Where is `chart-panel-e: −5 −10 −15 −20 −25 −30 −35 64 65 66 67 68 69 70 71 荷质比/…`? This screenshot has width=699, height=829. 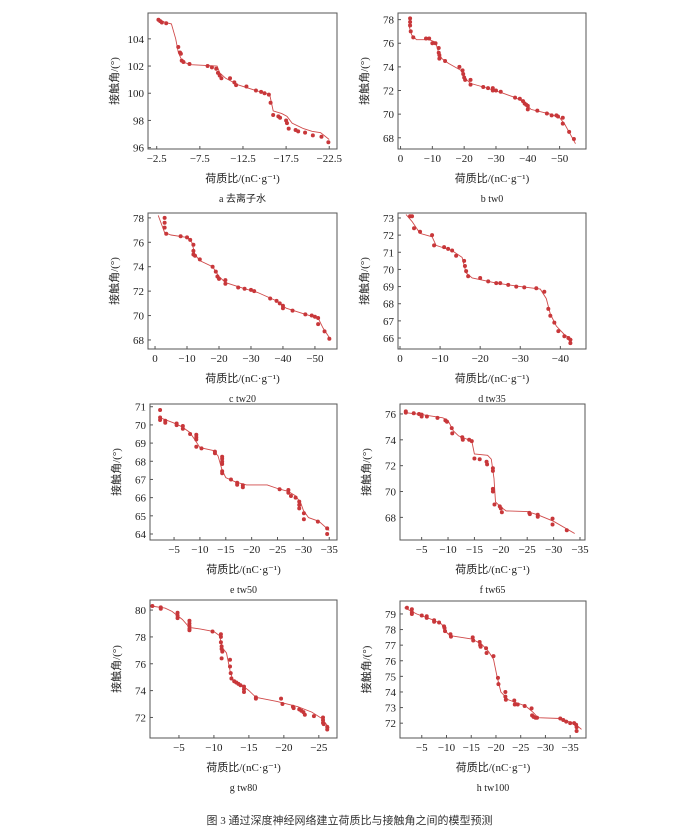 chart-panel-e: −5 −10 −15 −20 −25 −30 −35 64 65 66 67 68 69 70 71 荷质比/… is located at coordinates (223, 499).